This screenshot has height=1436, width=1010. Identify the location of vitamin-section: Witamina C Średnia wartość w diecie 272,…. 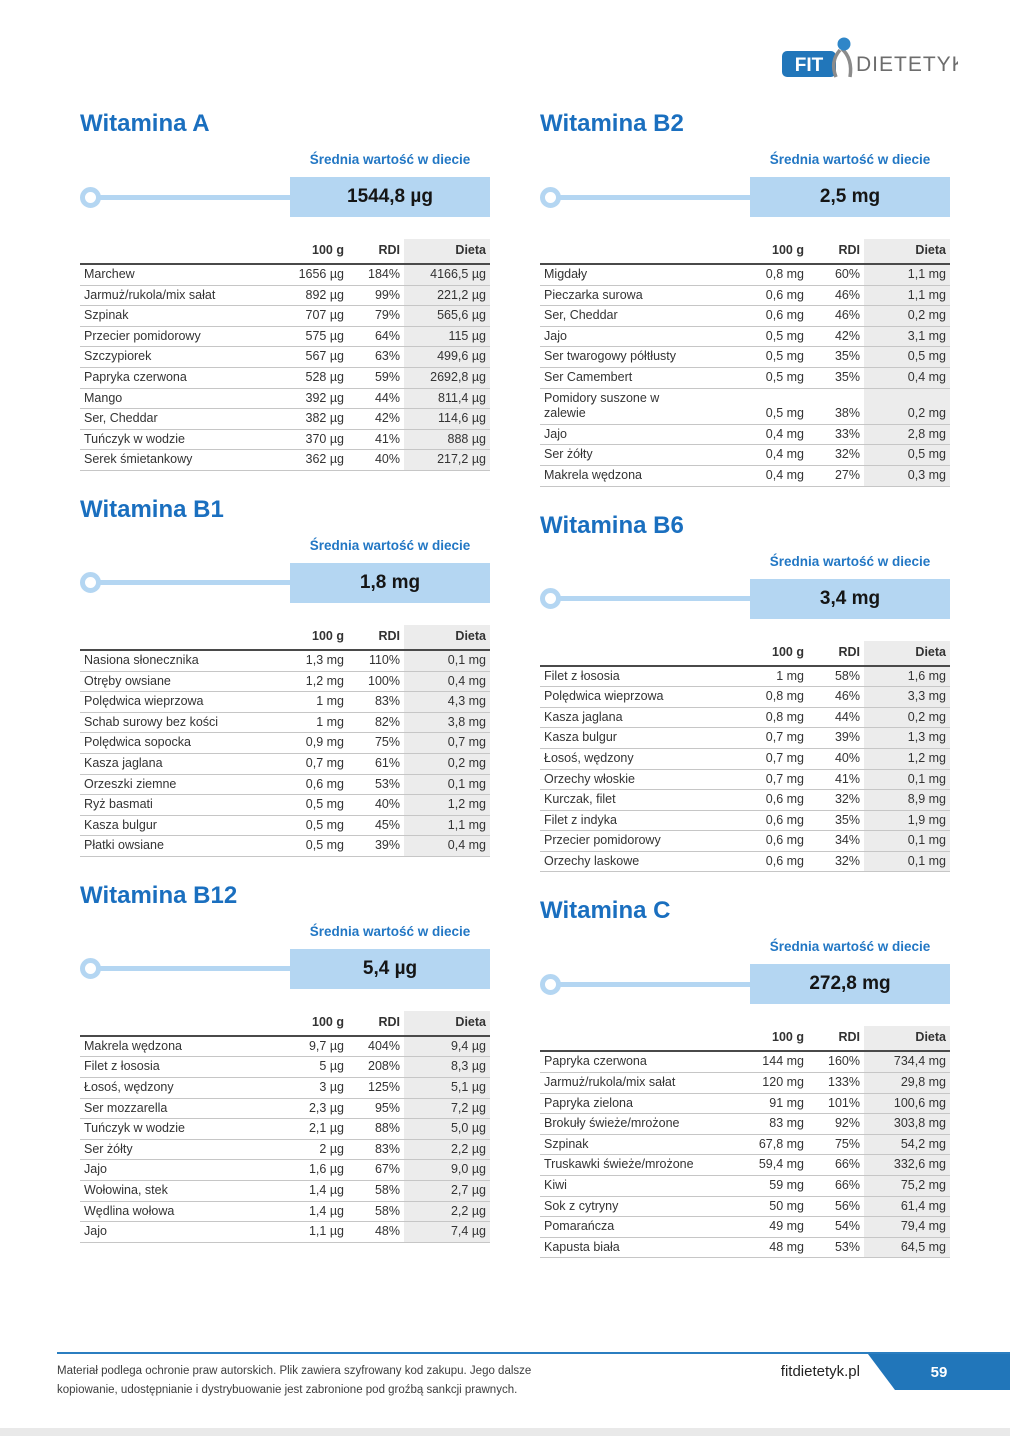
(745, 1078).